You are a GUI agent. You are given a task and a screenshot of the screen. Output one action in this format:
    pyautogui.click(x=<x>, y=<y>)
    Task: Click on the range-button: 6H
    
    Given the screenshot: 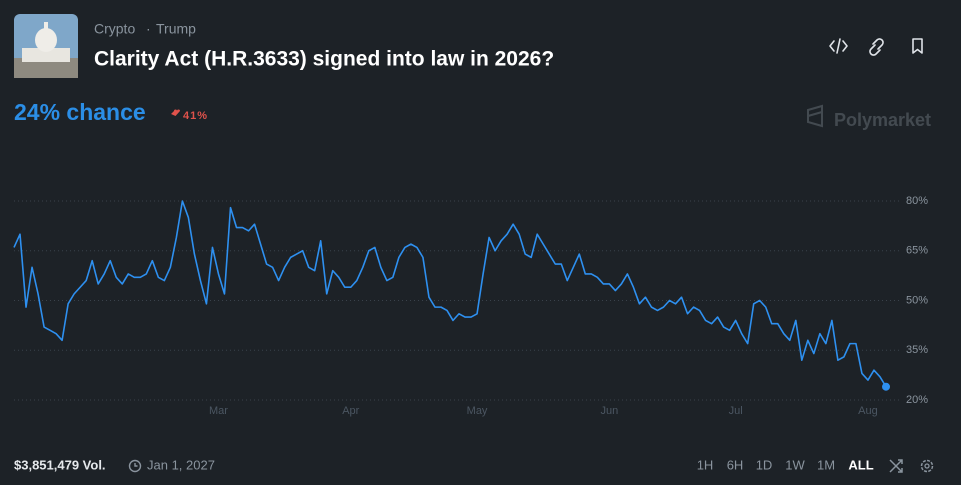 What is the action you would take?
    pyautogui.click(x=735, y=464)
    